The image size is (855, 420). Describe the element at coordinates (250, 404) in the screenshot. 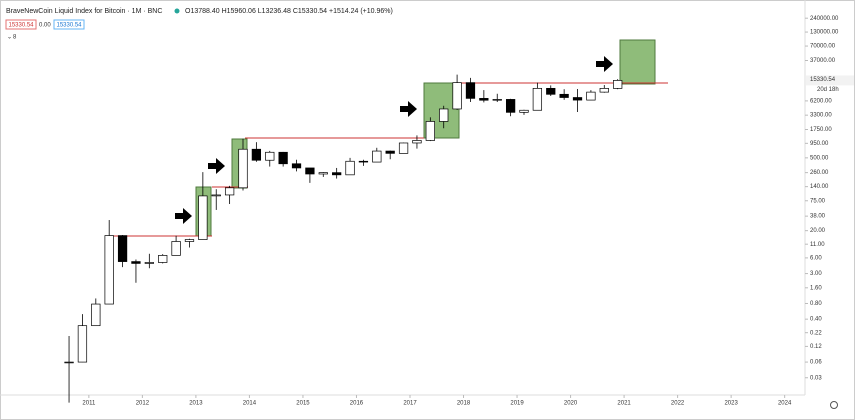

I see `x-tick-label: 2014` at that location.